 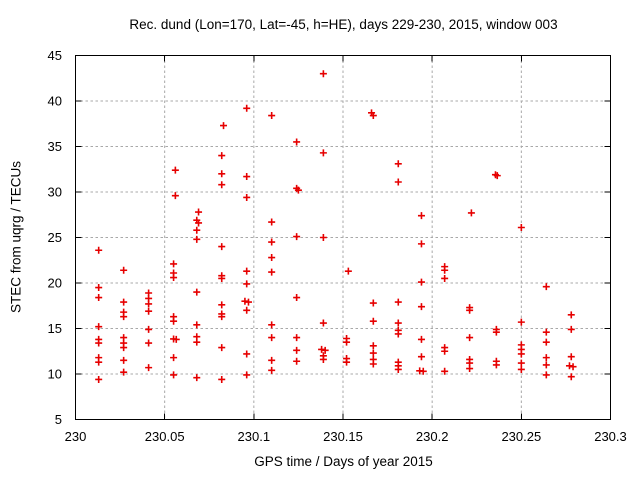 What do you see at coordinates (55, 146) in the screenshot?
I see `y-tick-label: 35` at bounding box center [55, 146].